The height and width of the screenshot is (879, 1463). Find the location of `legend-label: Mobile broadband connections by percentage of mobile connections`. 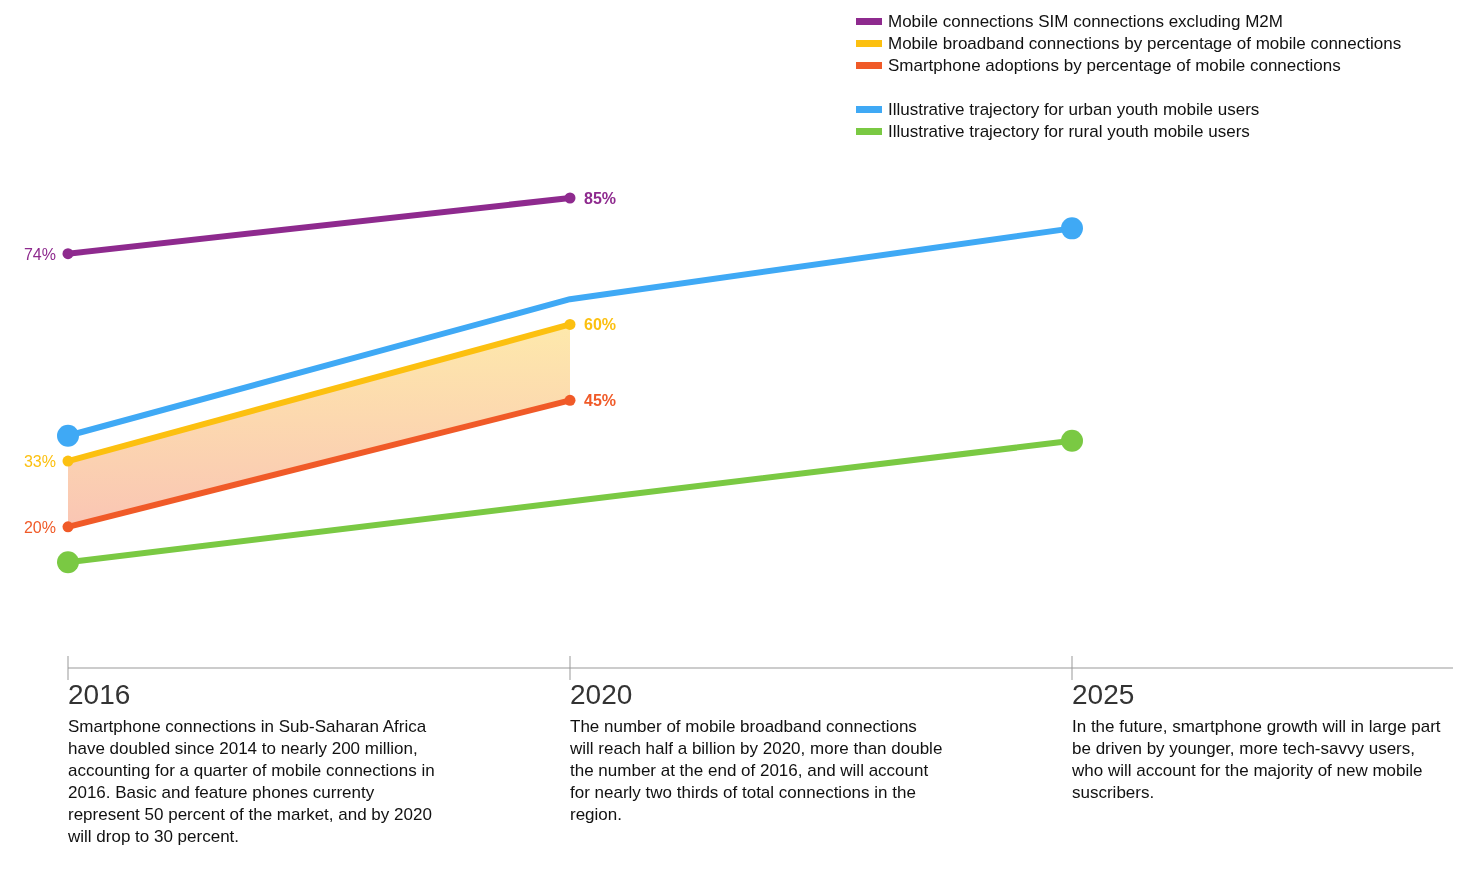

legend-label: Mobile broadband connections by percentage of mobile connections is located at coordinates (1145, 43).